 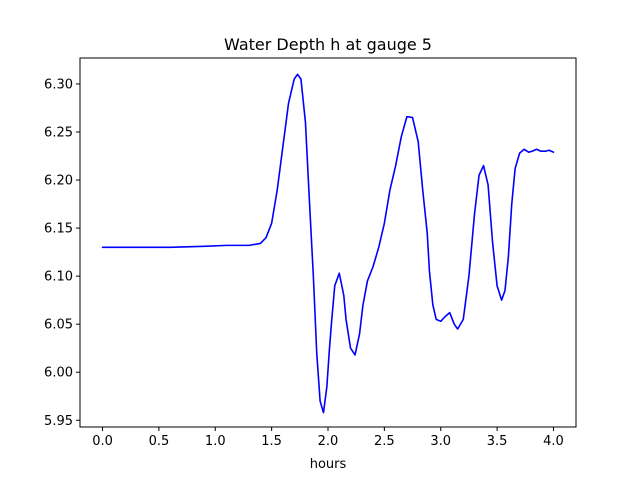 What do you see at coordinates (328, 441) in the screenshot?
I see `x-tick-label: 2.0` at bounding box center [328, 441].